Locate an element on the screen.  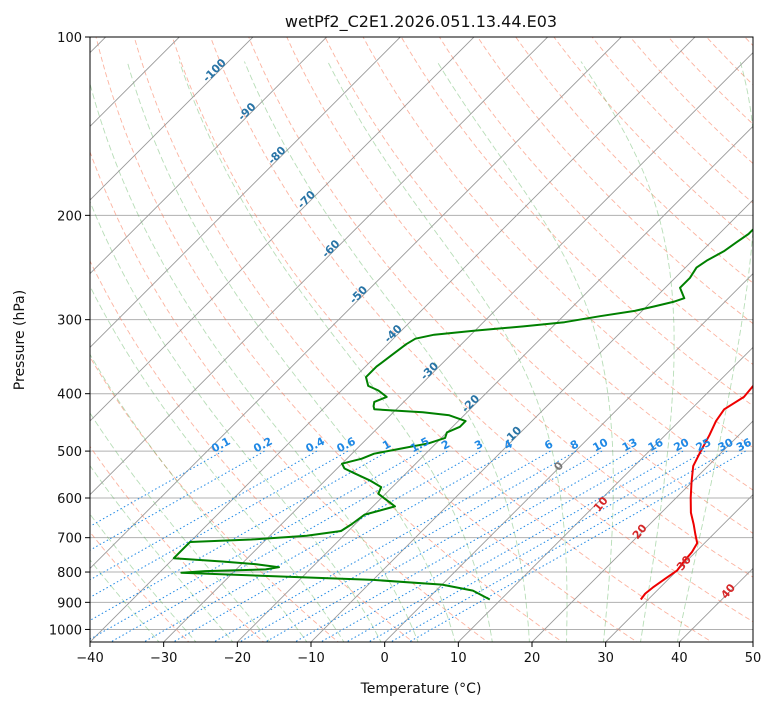
y-tick-label: 600 is located at coordinates (69, 499).